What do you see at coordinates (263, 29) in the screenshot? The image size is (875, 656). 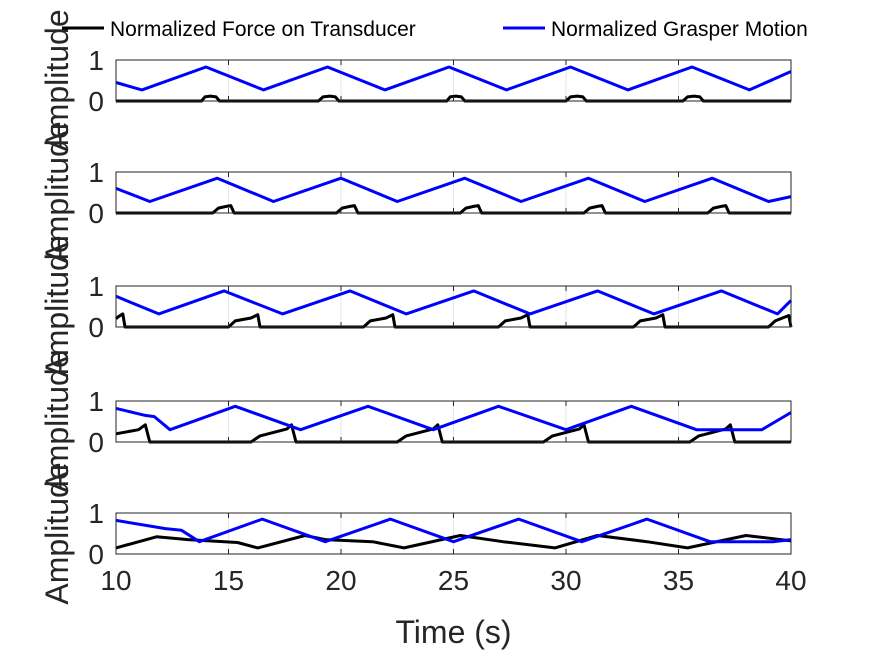 I see `legend-label-force: Normalized Force on Transducer` at bounding box center [263, 29].